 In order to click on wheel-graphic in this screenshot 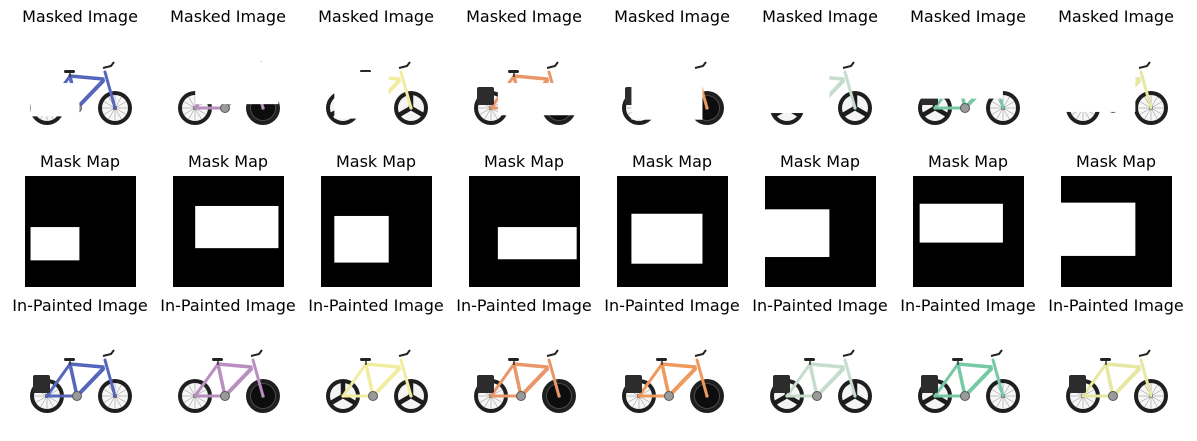, I will do `click(411, 108)`.